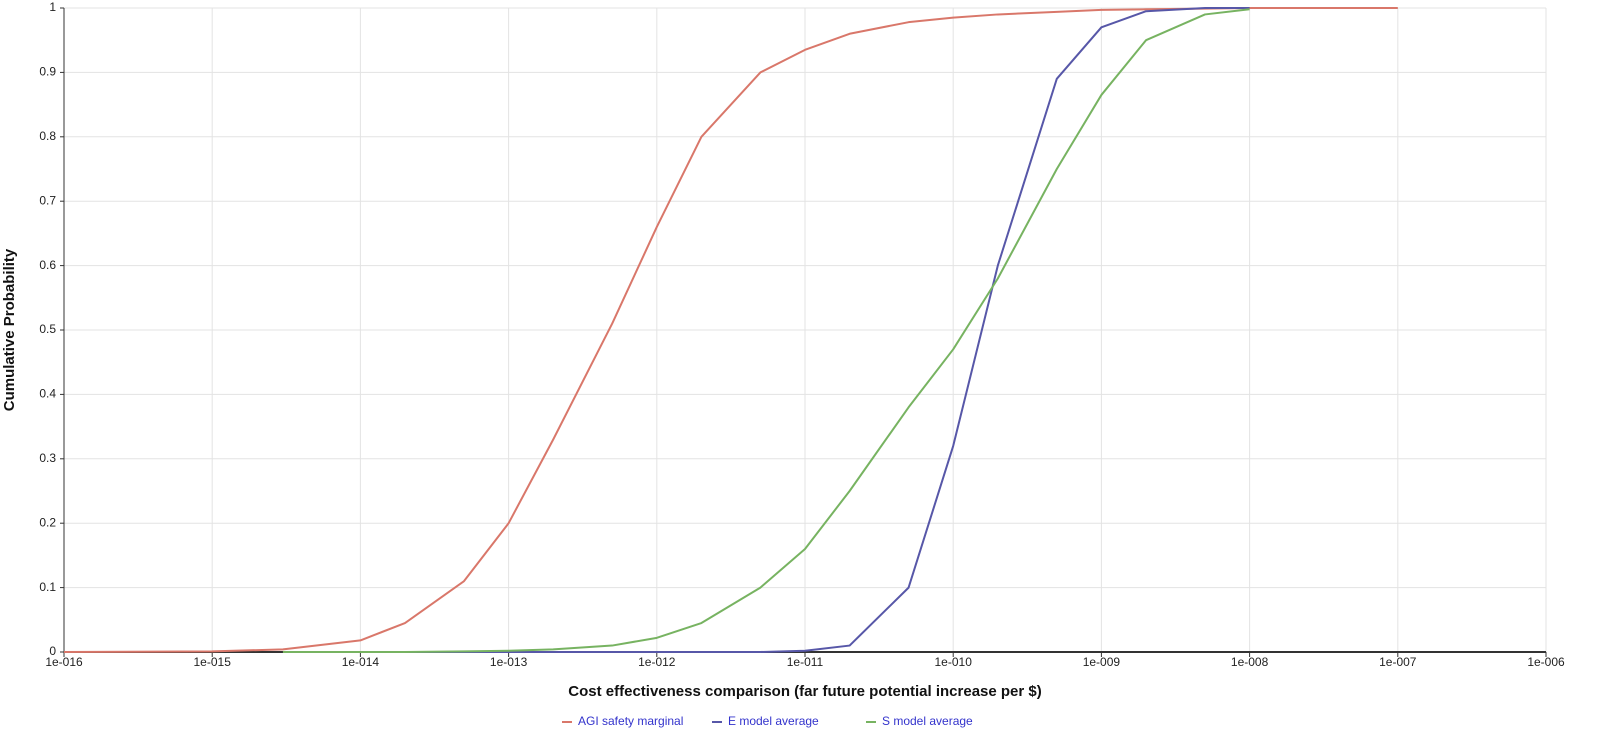 The image size is (1600, 746). Describe the element at coordinates (9, 329) in the screenshot. I see `y-axis-title: Cumulative Probability` at that location.